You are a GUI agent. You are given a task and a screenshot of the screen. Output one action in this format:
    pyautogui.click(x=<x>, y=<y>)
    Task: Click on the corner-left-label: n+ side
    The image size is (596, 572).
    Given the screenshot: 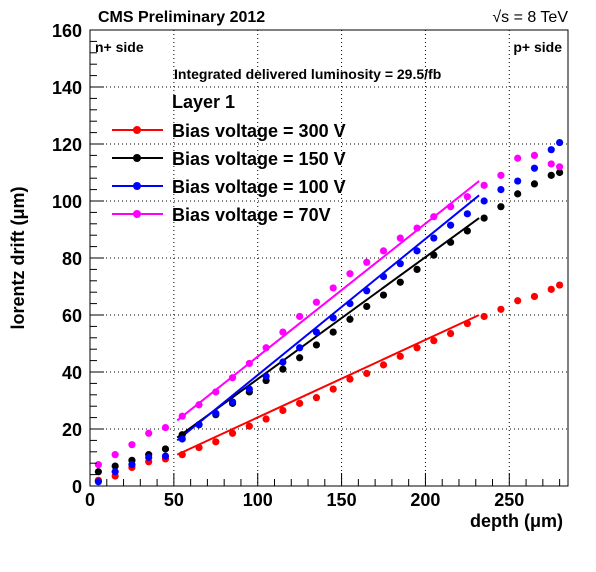 What is the action you would take?
    pyautogui.click(x=119, y=47)
    